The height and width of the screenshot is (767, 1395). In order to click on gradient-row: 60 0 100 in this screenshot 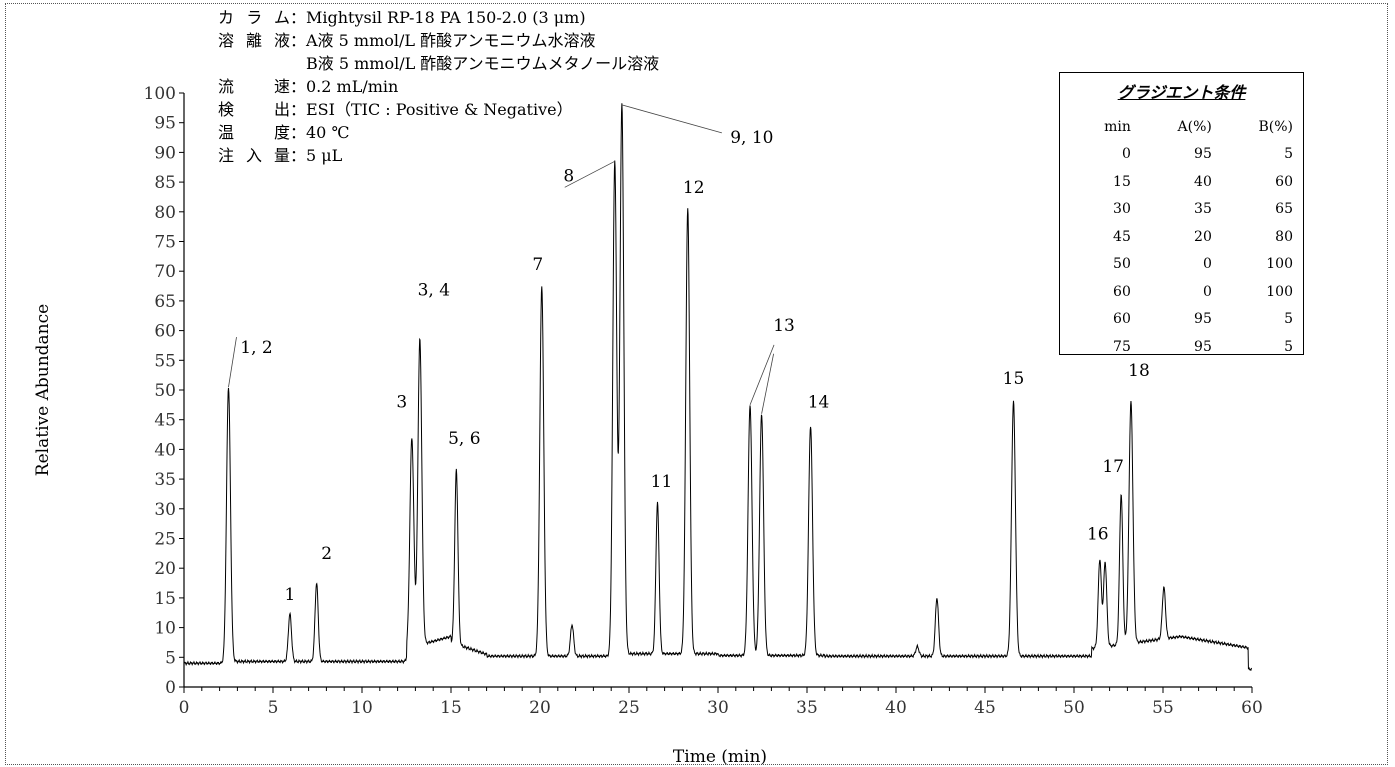, I will do `click(1181, 292)`.